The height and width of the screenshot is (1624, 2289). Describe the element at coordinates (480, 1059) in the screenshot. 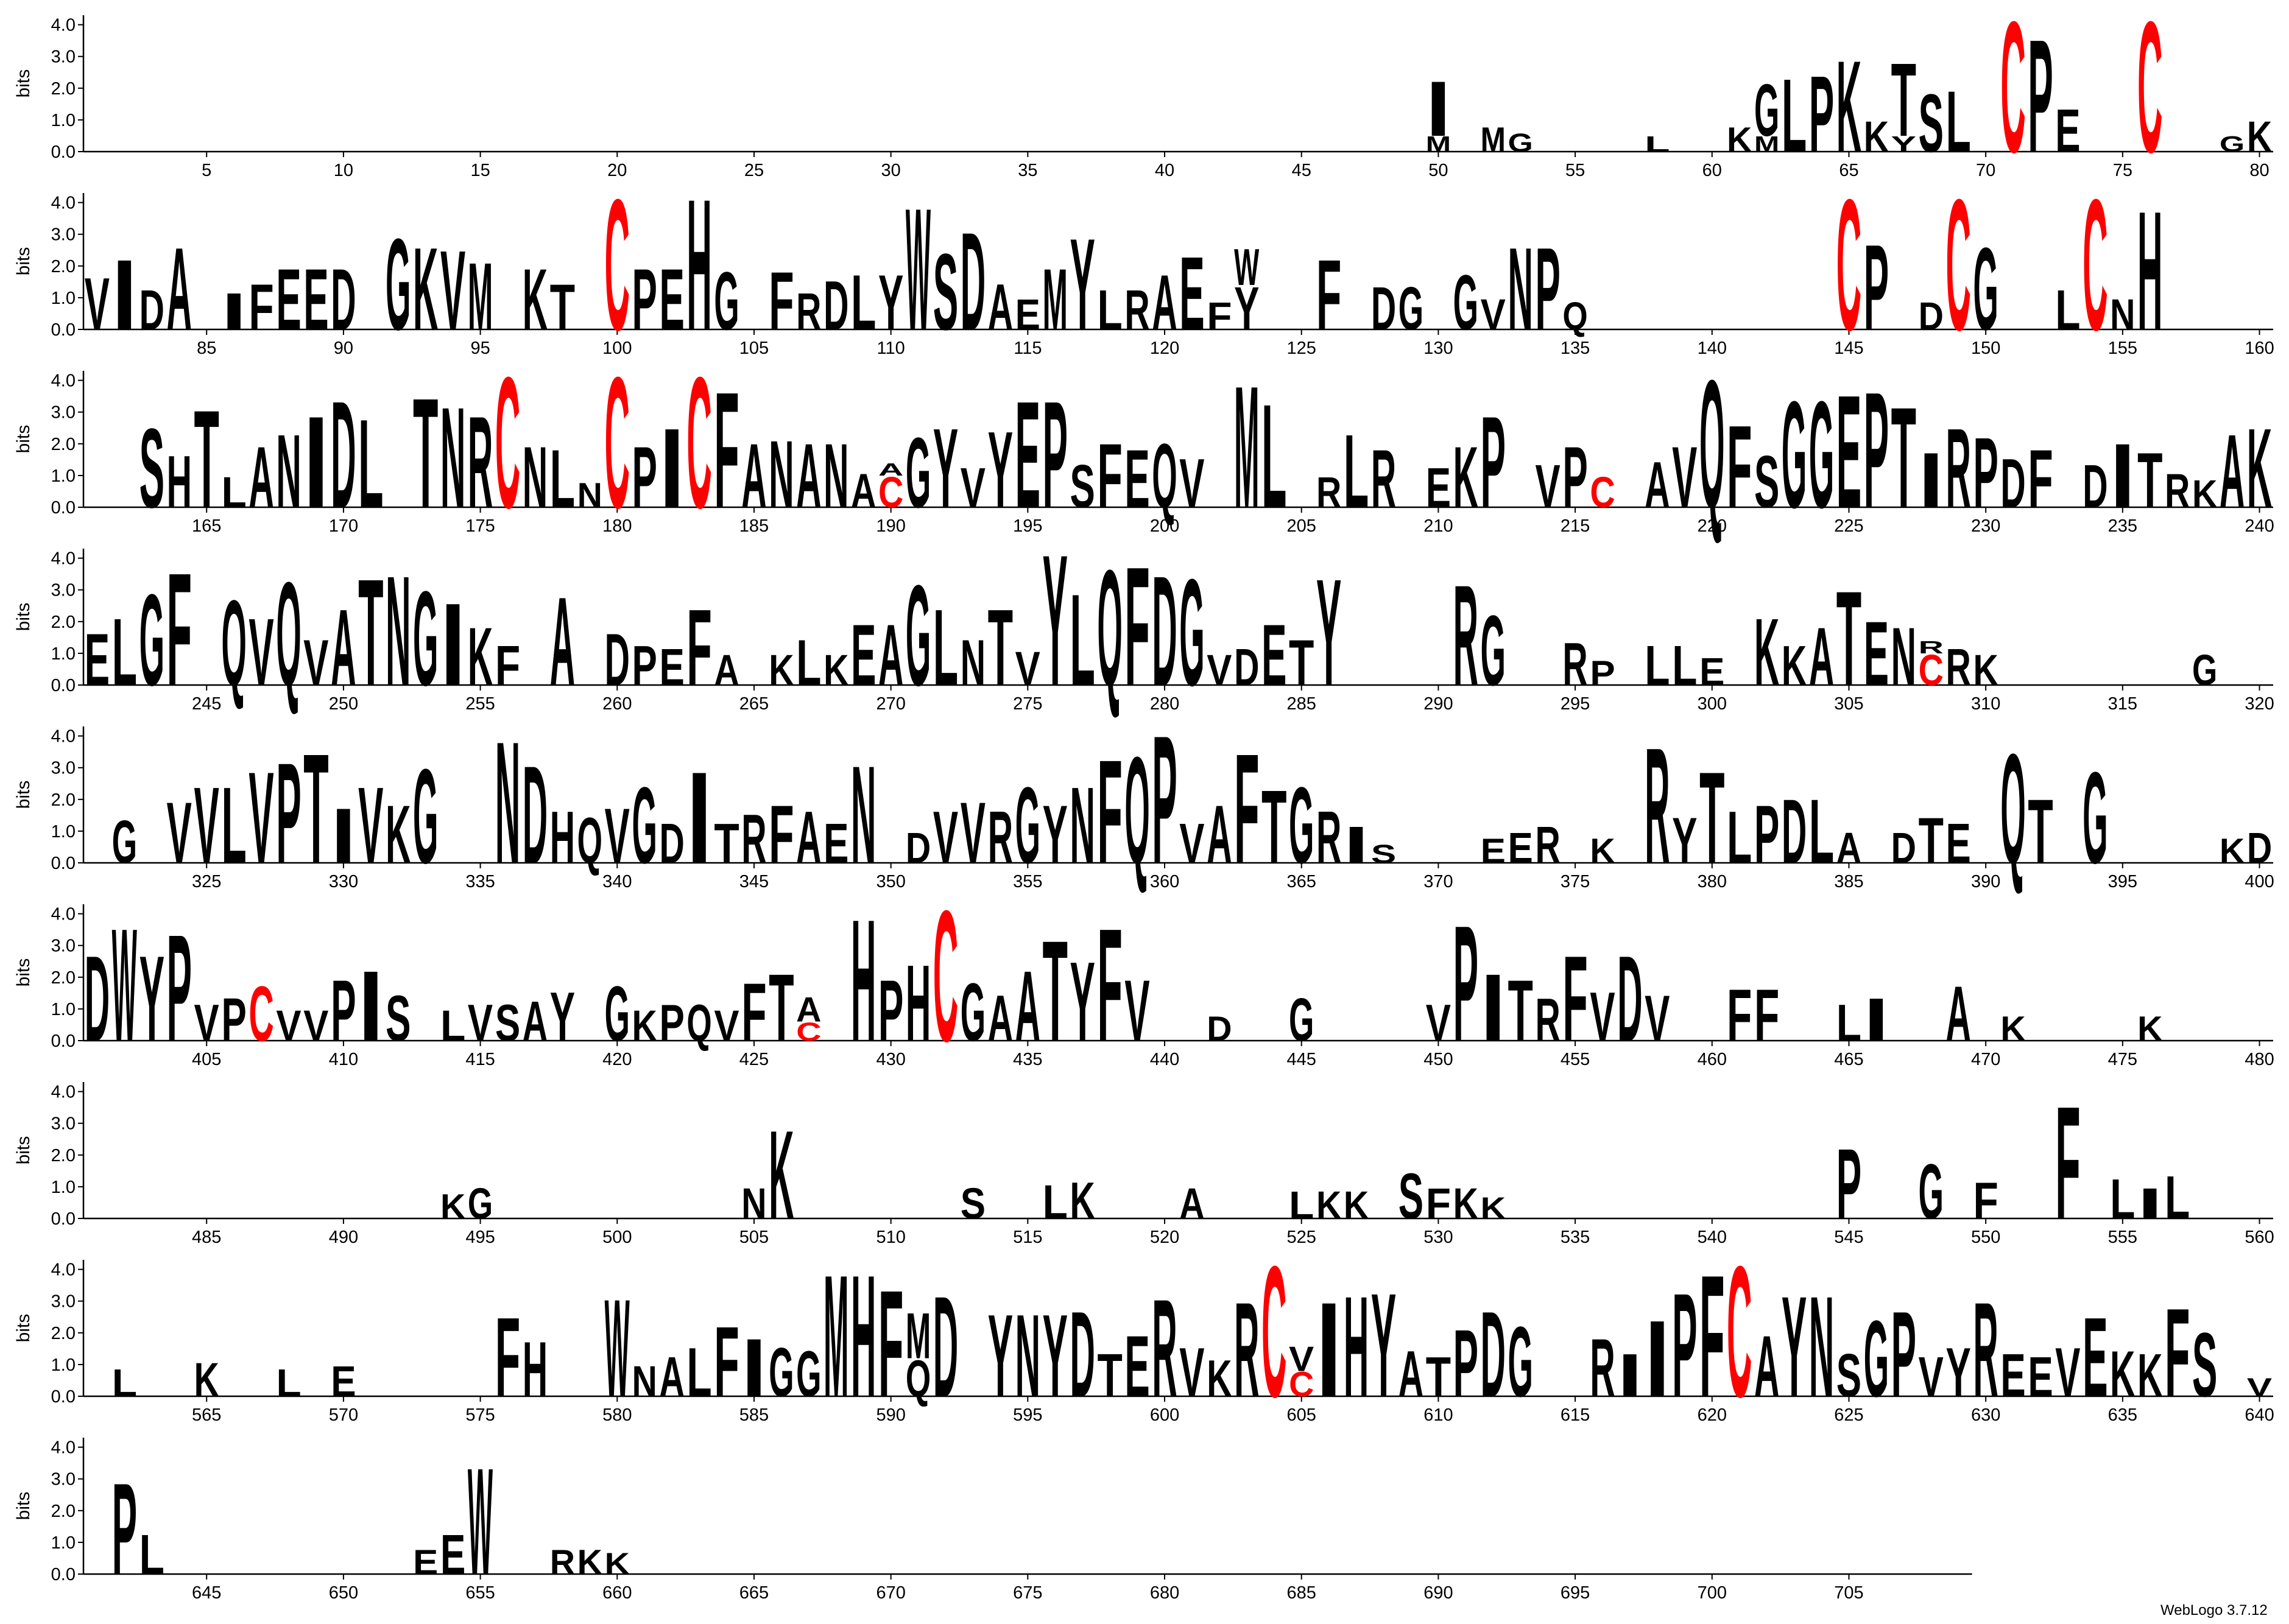

I see `x-tick-label: 415` at that location.